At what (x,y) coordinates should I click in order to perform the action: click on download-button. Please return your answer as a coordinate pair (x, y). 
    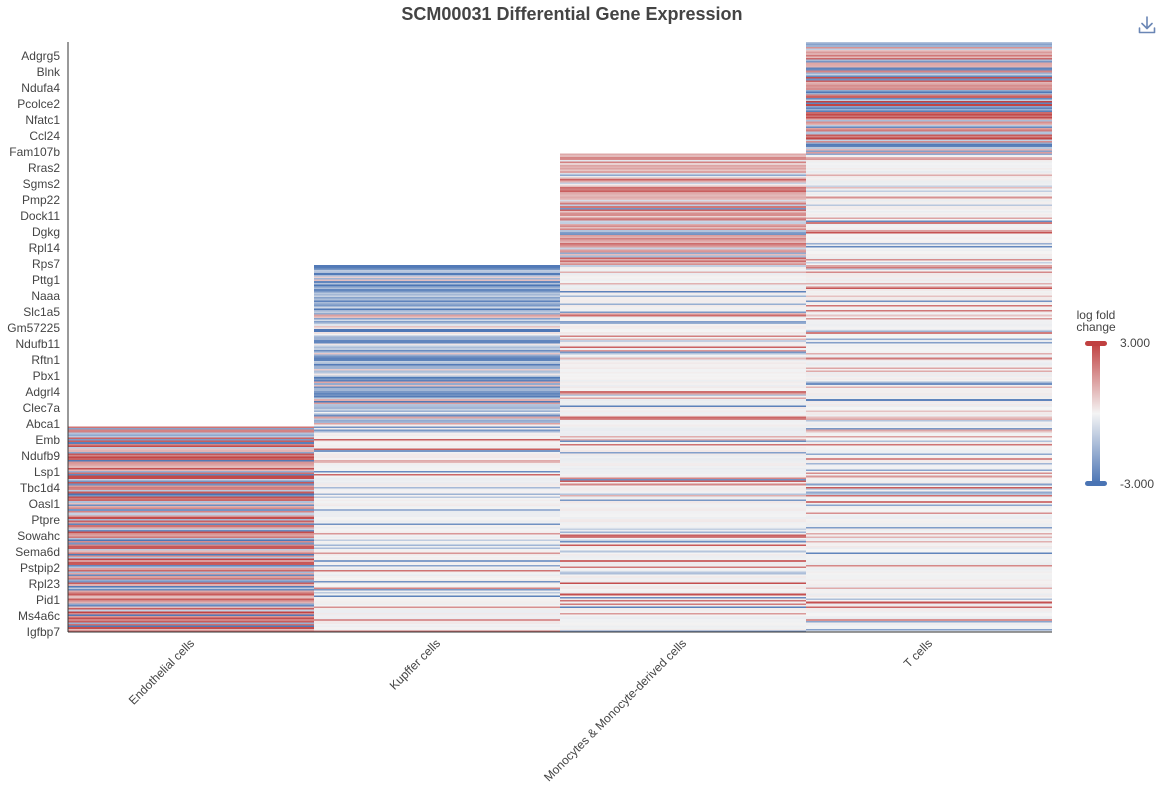
    Looking at the image, I should click on (1147, 25).